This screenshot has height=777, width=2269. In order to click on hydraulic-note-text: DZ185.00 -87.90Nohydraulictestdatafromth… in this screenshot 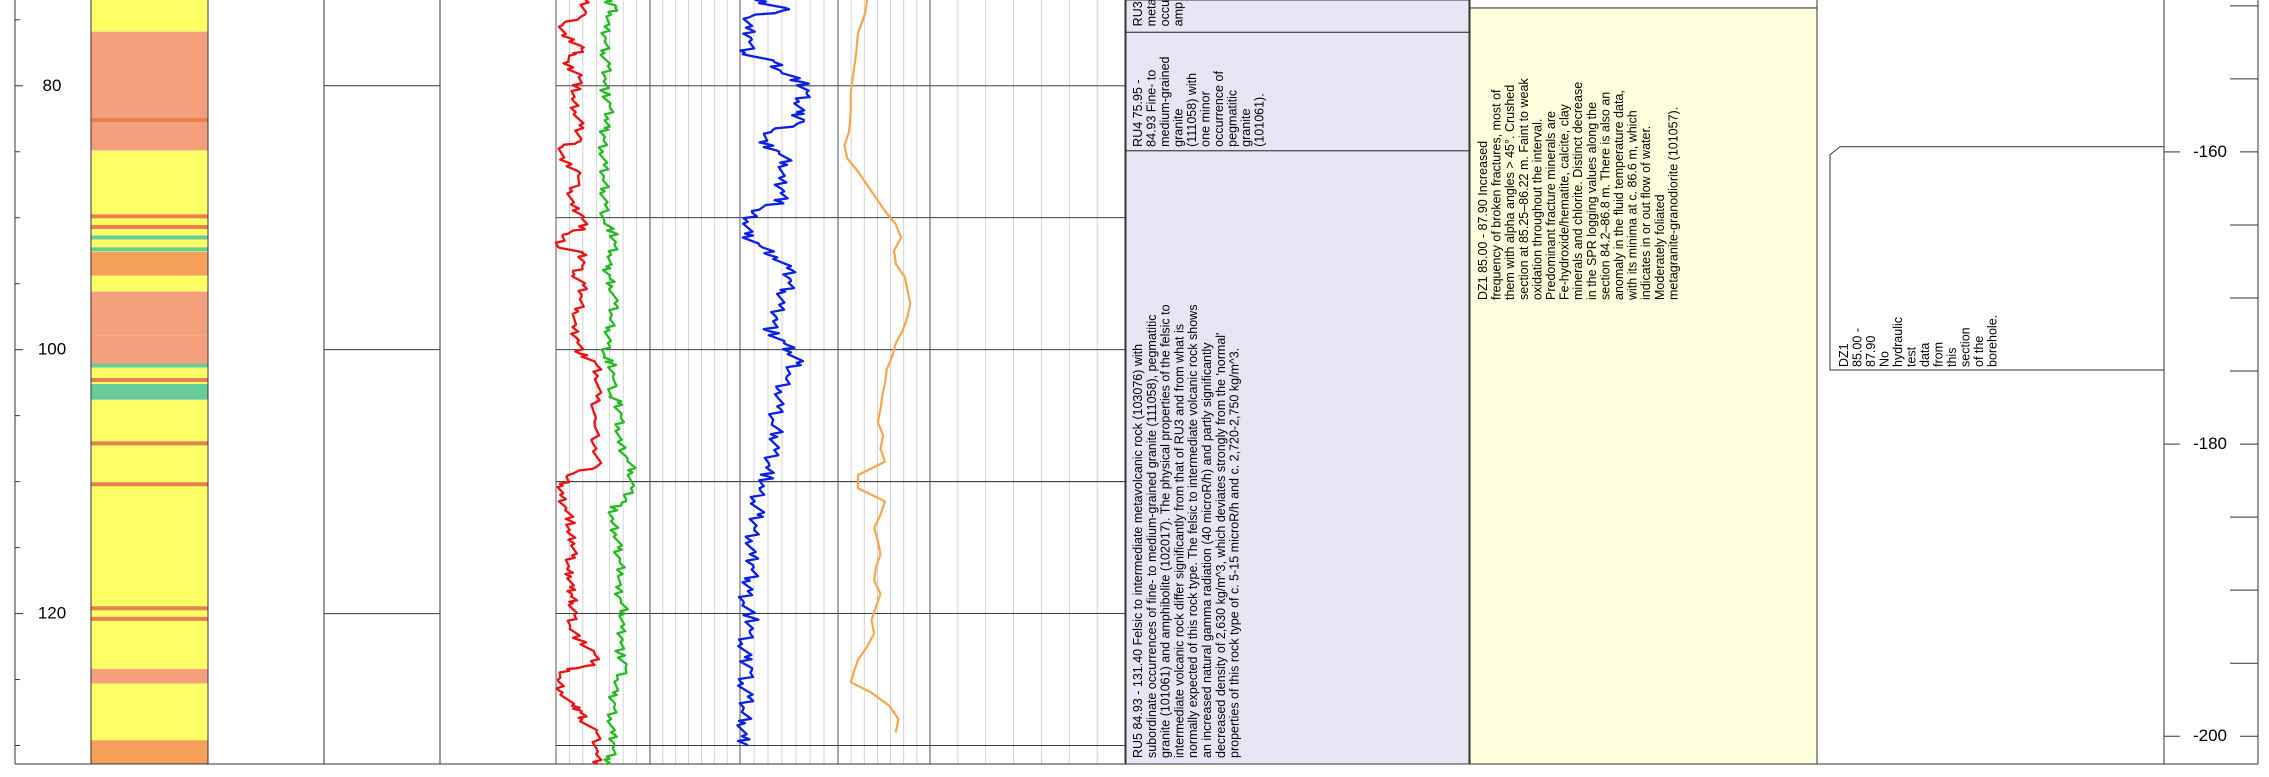, I will do `click(1918, 341)`.